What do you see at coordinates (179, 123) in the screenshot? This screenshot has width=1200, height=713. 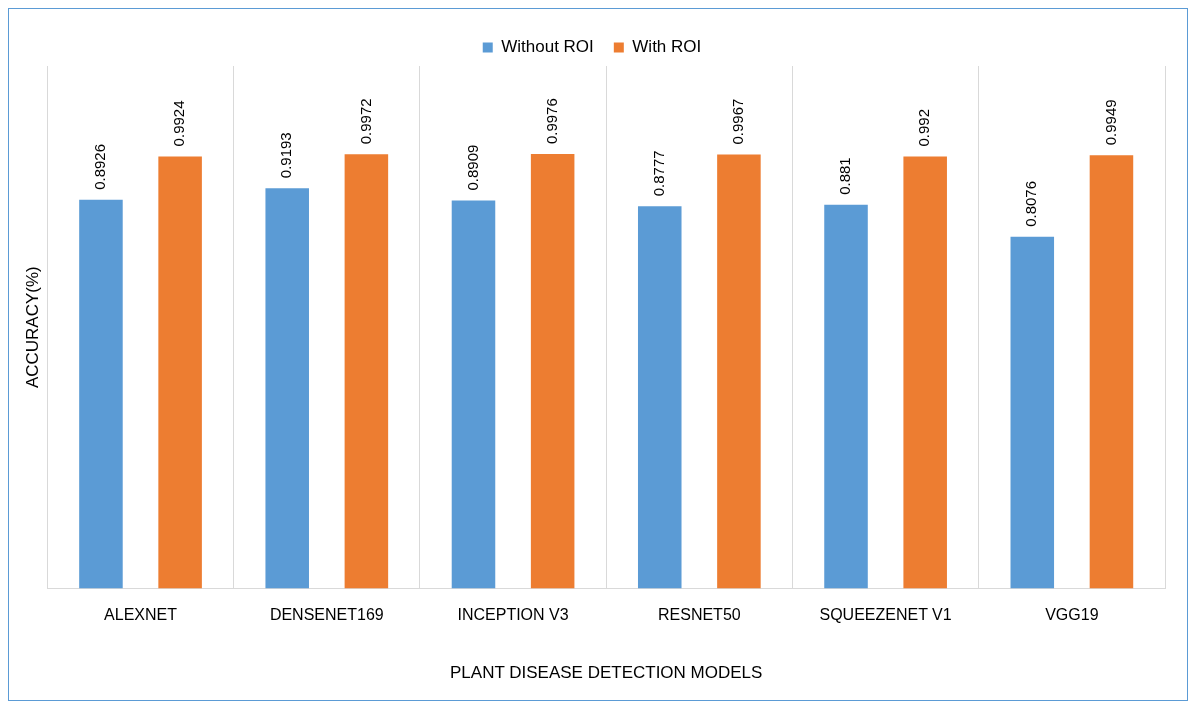 I see `data-label: 0.9924` at bounding box center [179, 123].